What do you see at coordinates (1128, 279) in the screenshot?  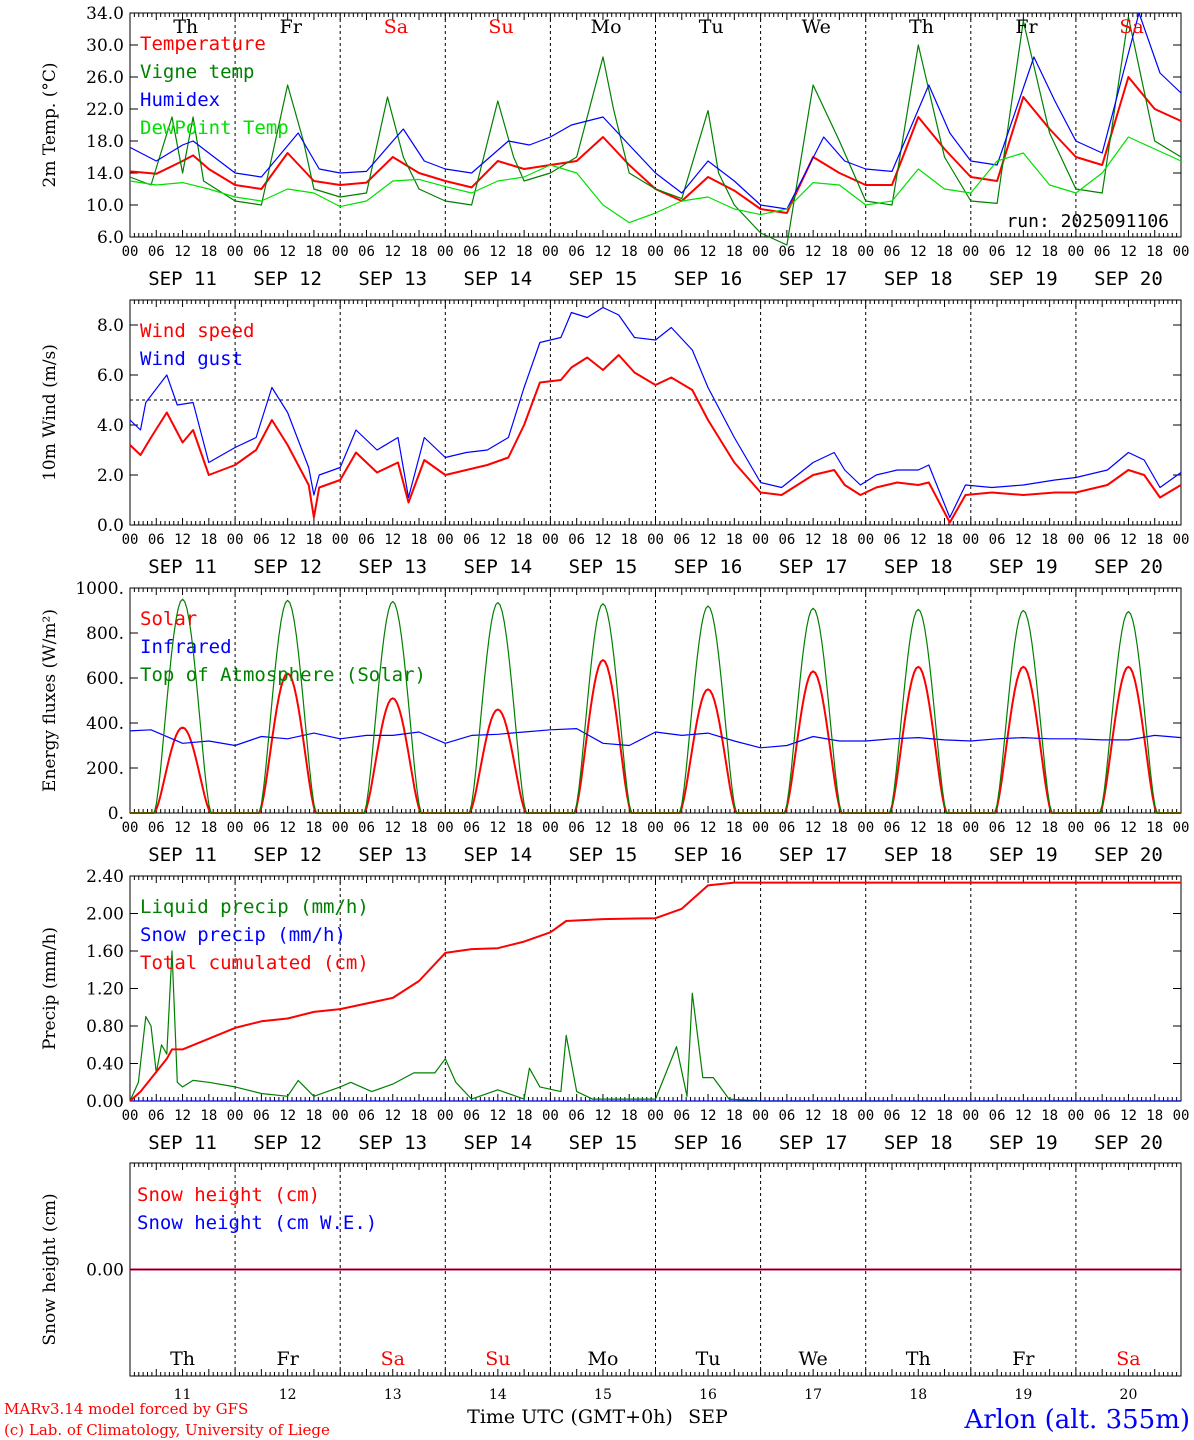 I see `date-label: SEP 20` at bounding box center [1128, 279].